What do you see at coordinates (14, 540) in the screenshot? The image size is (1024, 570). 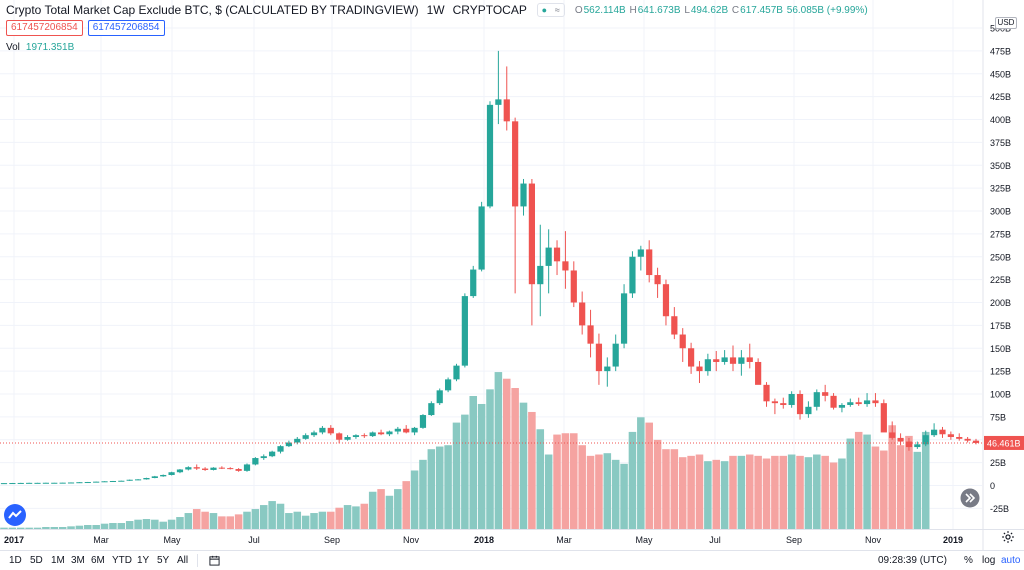 I see `time-tick-label: 2017` at bounding box center [14, 540].